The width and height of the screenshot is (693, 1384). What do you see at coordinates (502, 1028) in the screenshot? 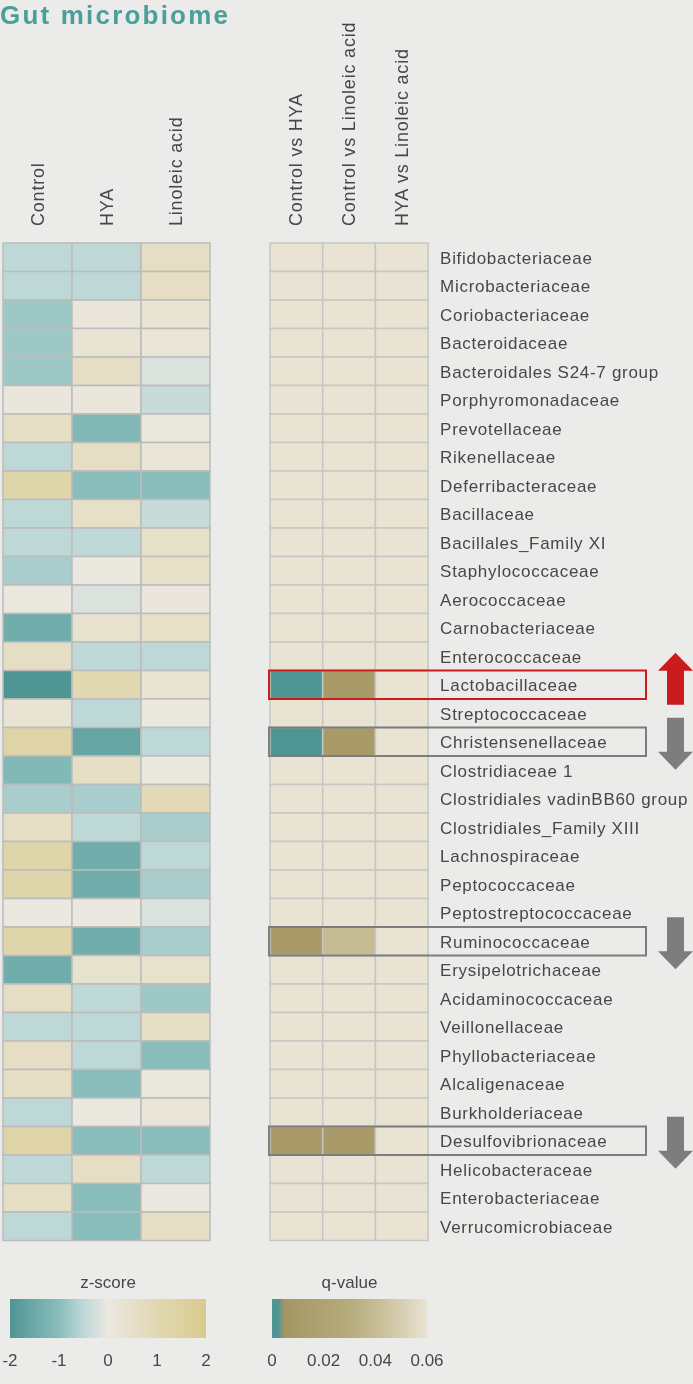
I see `y-tick-label: Veillonellaceae` at bounding box center [502, 1028].